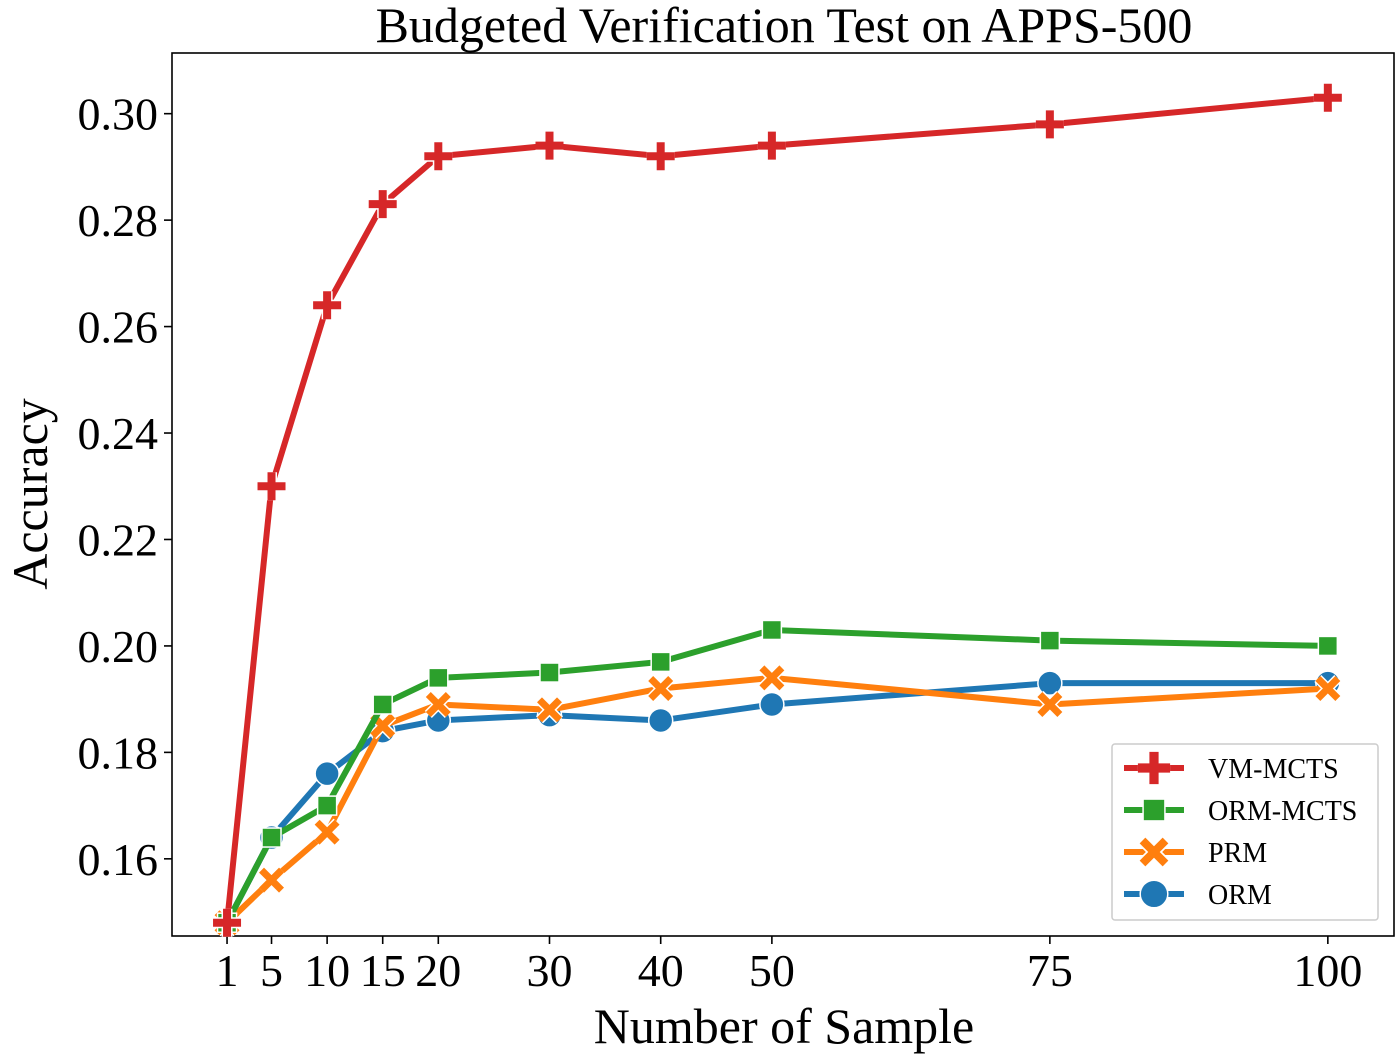  What do you see at coordinates (1273, 769) in the screenshot?
I see `legend-label-vm-mcts: VM-MCTS` at bounding box center [1273, 769].